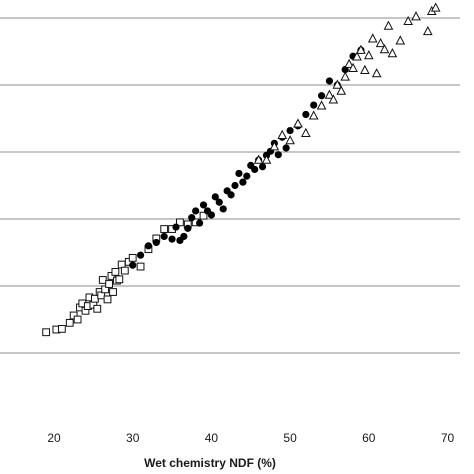 Image resolution: width=474 pixels, height=474 pixels. I want to click on x-axis-label: Wet chemistry NDF (%), so click(210, 463).